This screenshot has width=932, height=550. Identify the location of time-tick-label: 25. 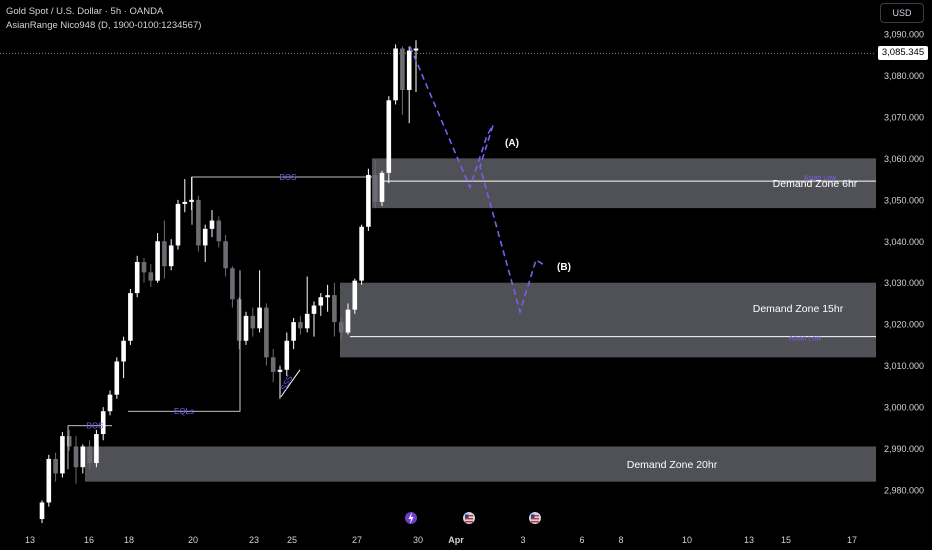
(292, 540).